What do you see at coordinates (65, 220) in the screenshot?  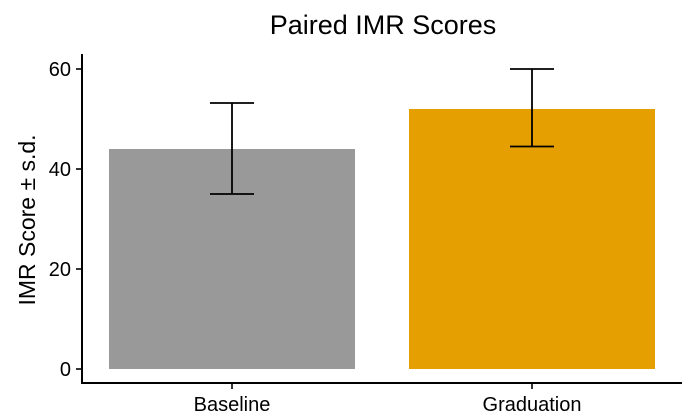 I see `y-ticks-layer: 0 20 40 60` at bounding box center [65, 220].